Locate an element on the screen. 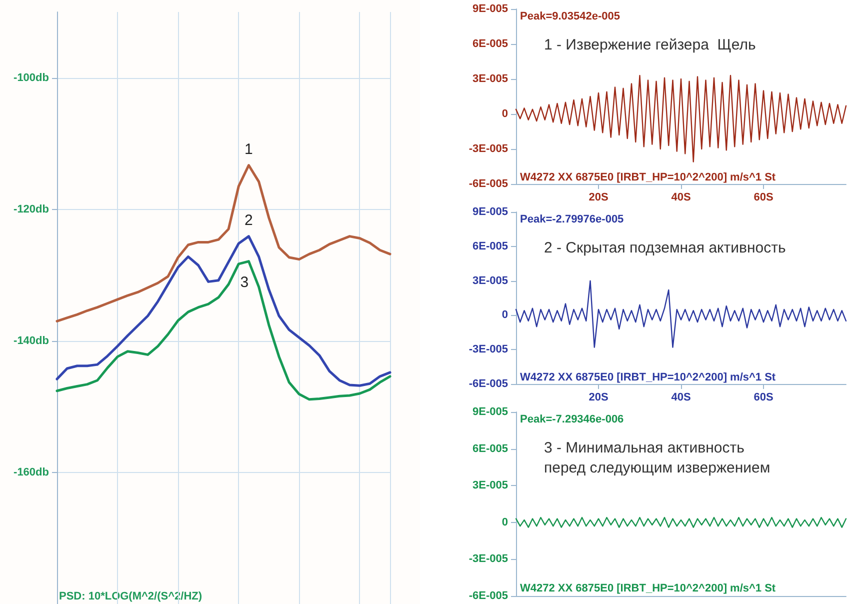  y-tick-label: -160db is located at coordinates (32, 472).